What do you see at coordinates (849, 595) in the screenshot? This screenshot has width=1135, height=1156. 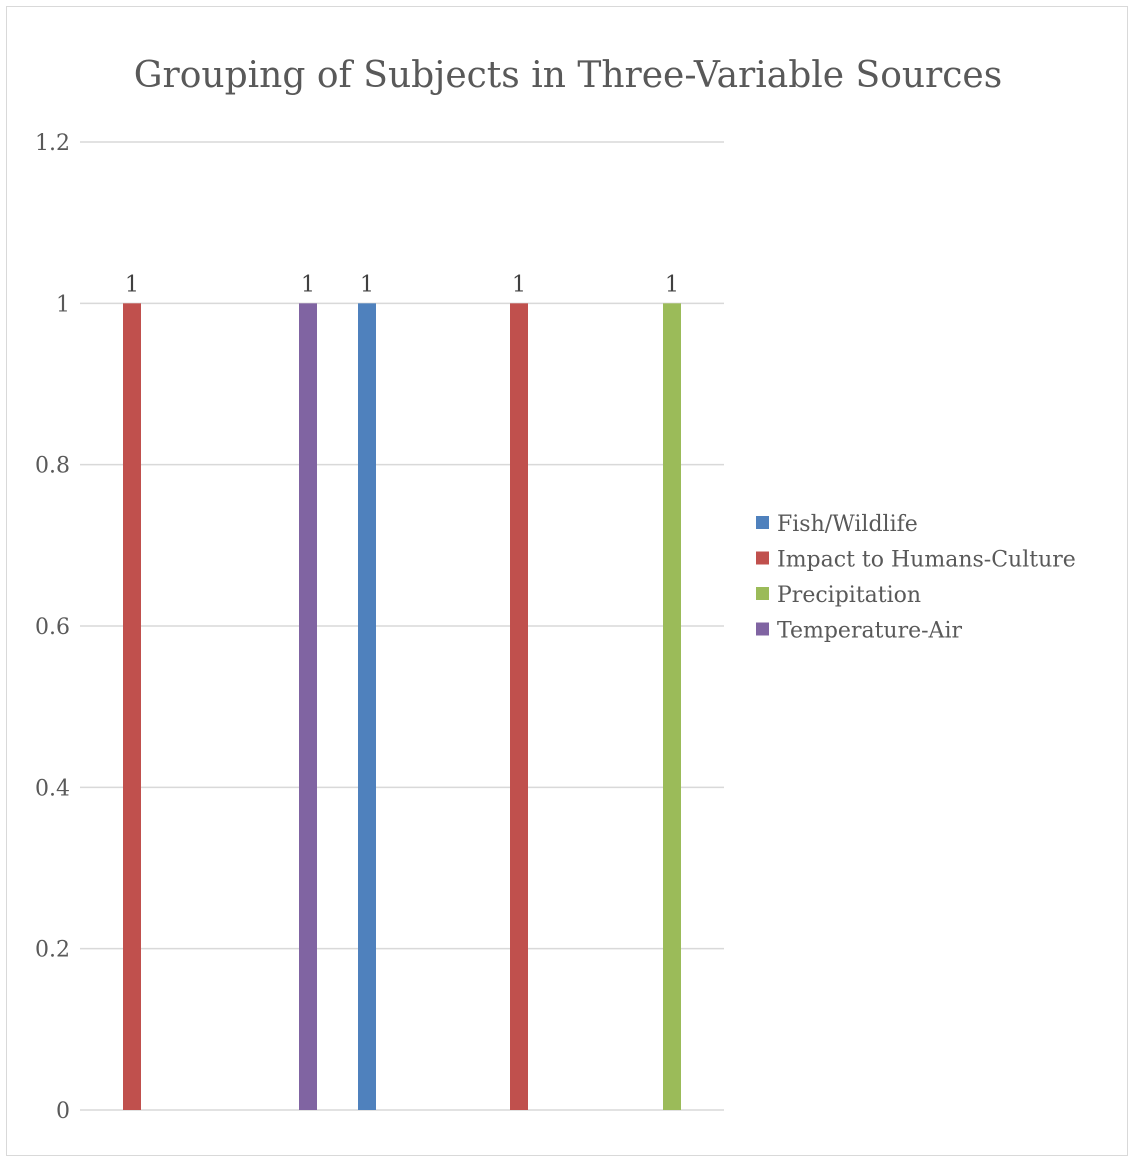 I see `legend-label: Precipitation` at bounding box center [849, 595].